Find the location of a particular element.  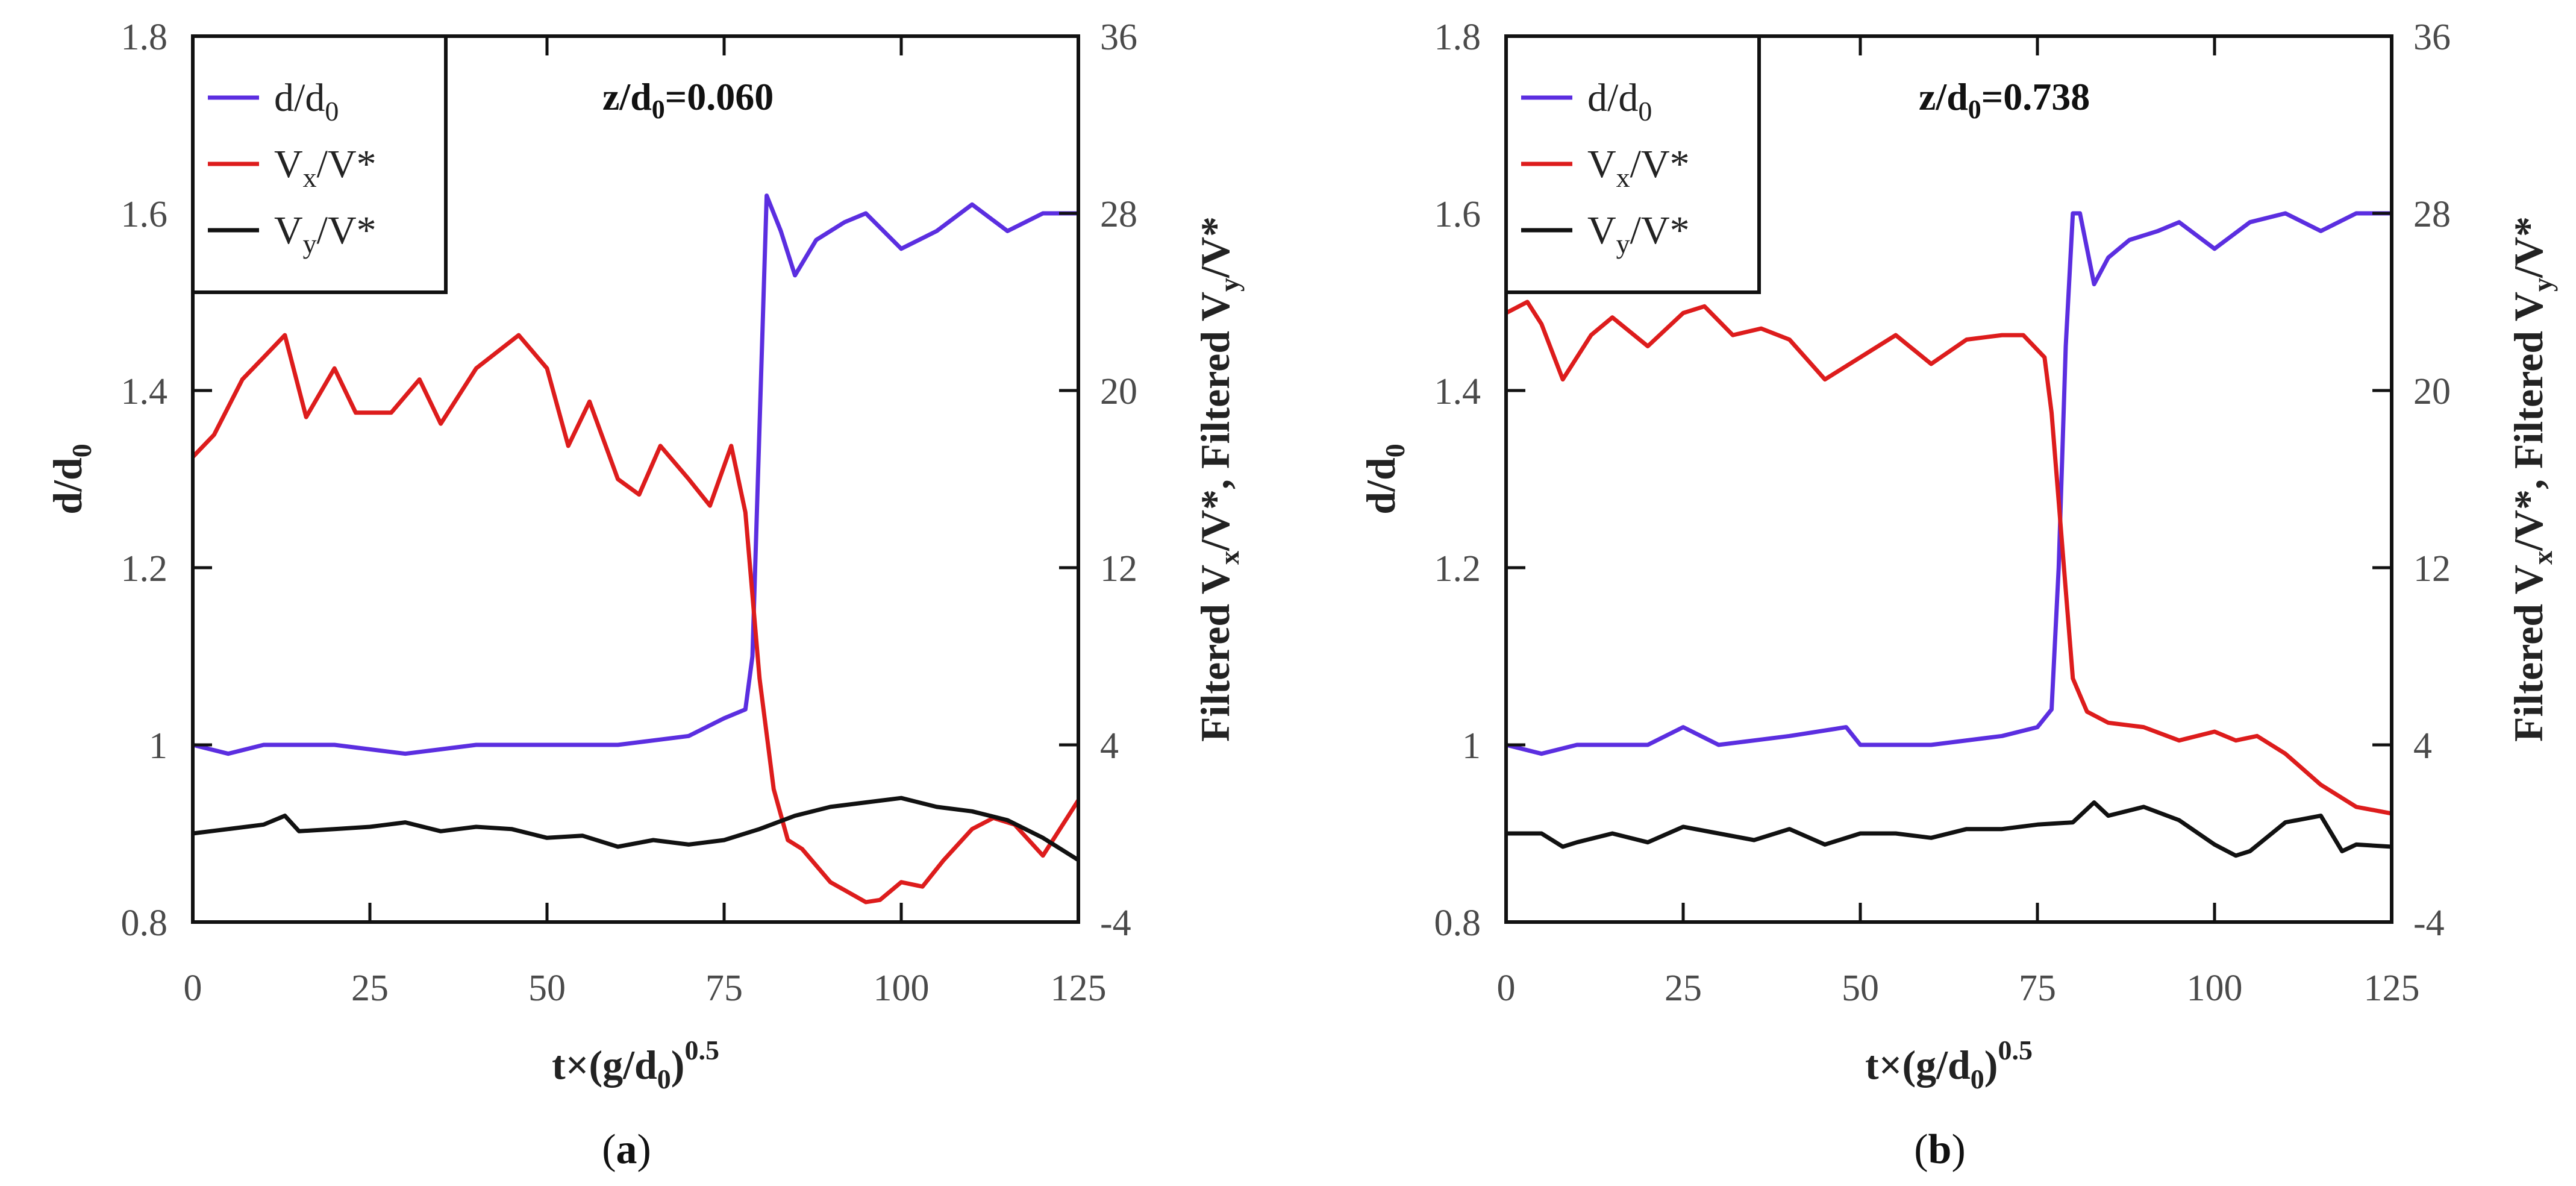

y2-tick-label-a: 20 is located at coordinates (1118, 391).